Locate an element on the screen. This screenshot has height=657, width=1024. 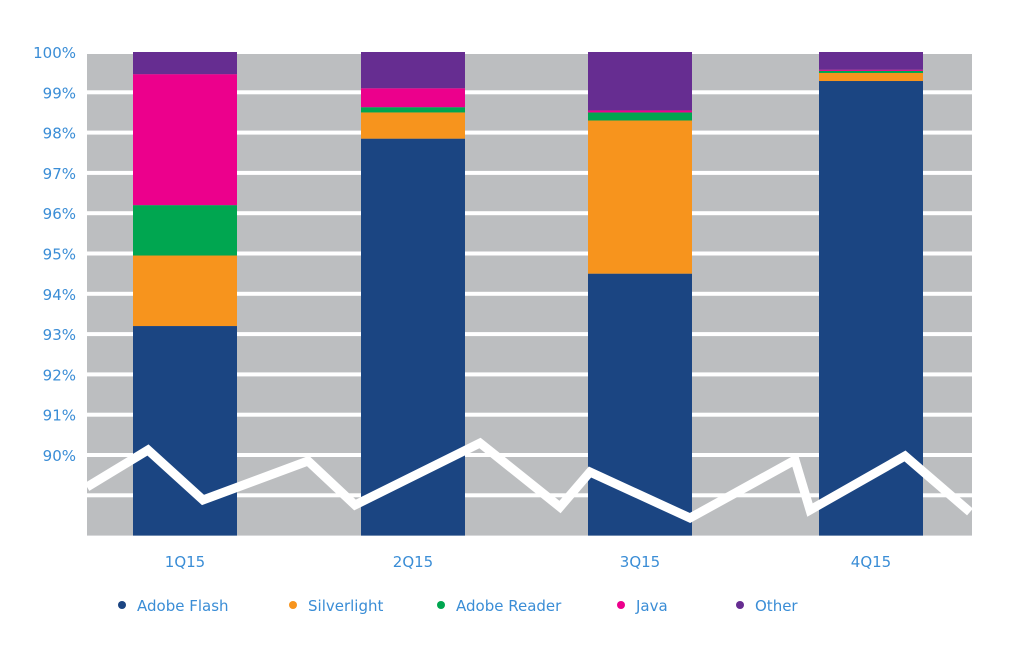
x-tick-label: 3Q15 is located at coordinates (640, 562).